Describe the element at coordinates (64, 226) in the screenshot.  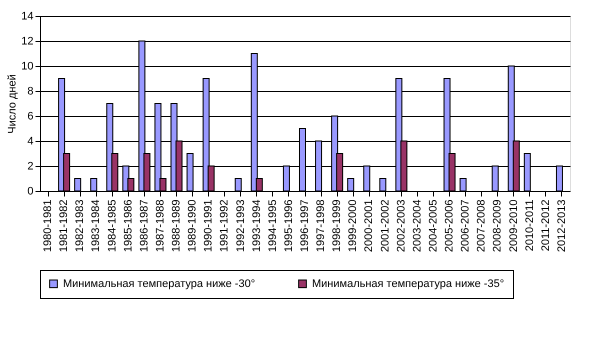
I see `x-tick-label: 1981-1982` at that location.